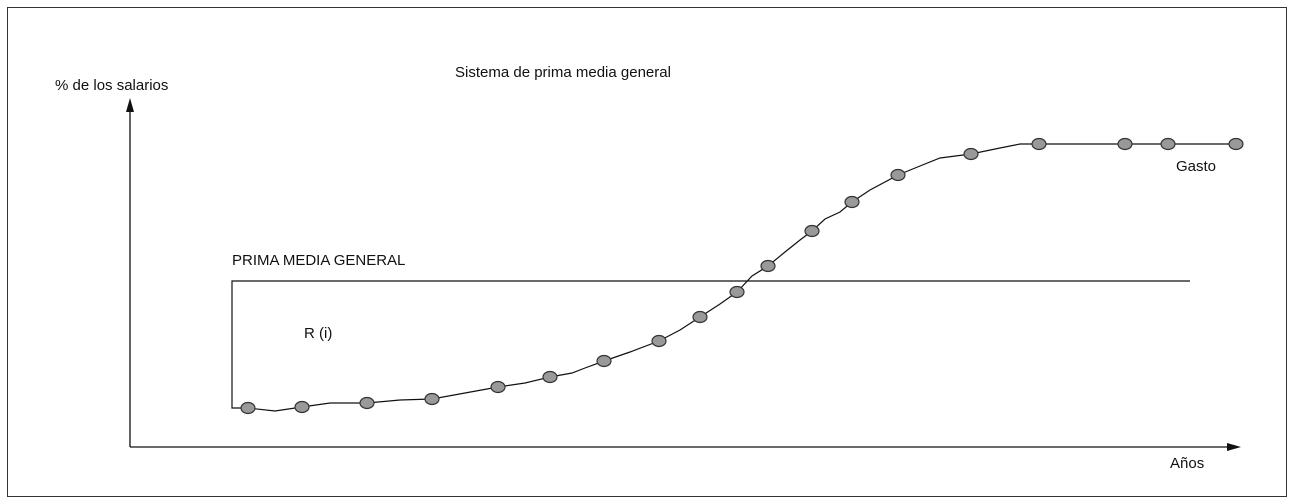 The image size is (1293, 502). What do you see at coordinates (318, 333) in the screenshot?
I see `region-label: R (i)` at bounding box center [318, 333].